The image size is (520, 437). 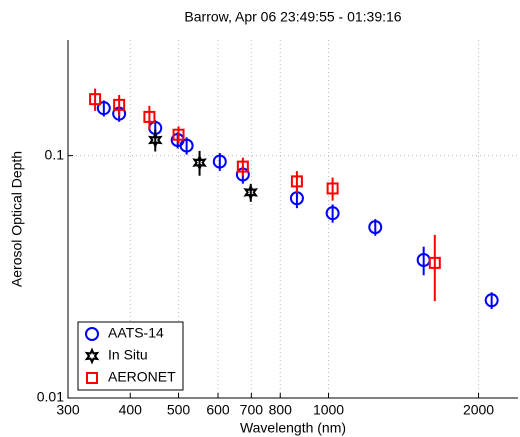 I want to click on x-tick-label: 600, so click(x=218, y=410).